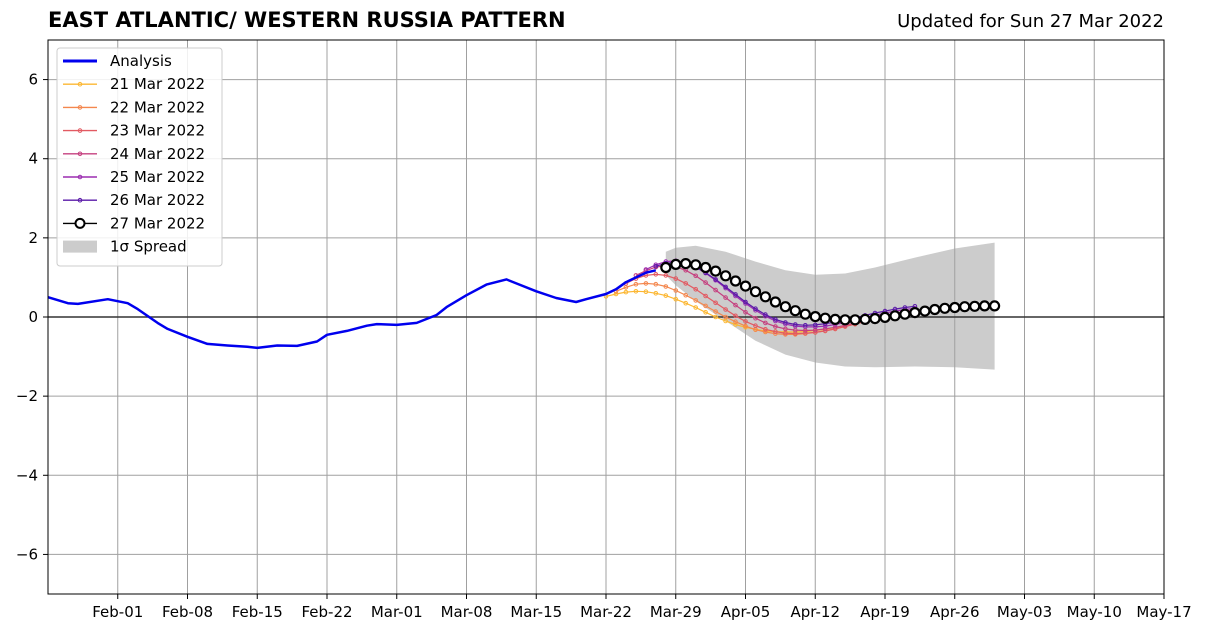  What do you see at coordinates (27, 475) in the screenshot?
I see `y-tick-label: −4` at bounding box center [27, 475].